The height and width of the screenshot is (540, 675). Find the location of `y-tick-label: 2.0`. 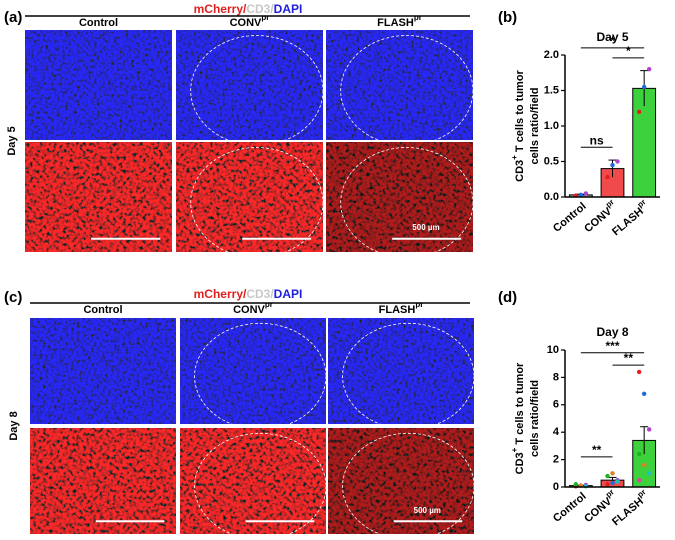

y-tick-label: 2.0 is located at coordinates (551, 55).